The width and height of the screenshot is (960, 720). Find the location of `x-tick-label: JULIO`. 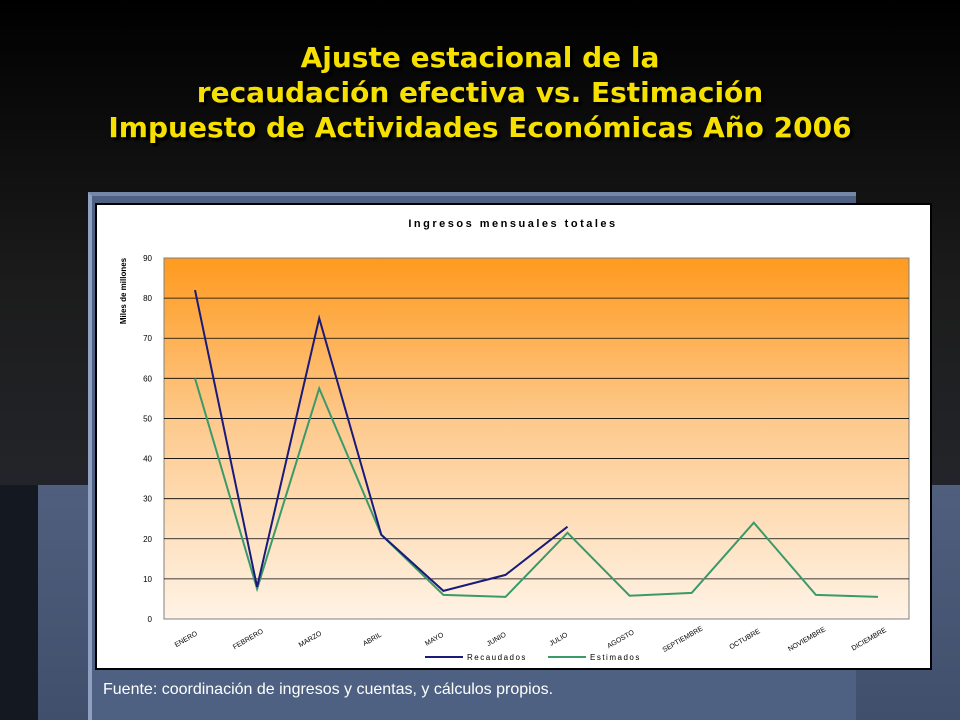

x-tick-label: JULIO is located at coordinates (558, 639).